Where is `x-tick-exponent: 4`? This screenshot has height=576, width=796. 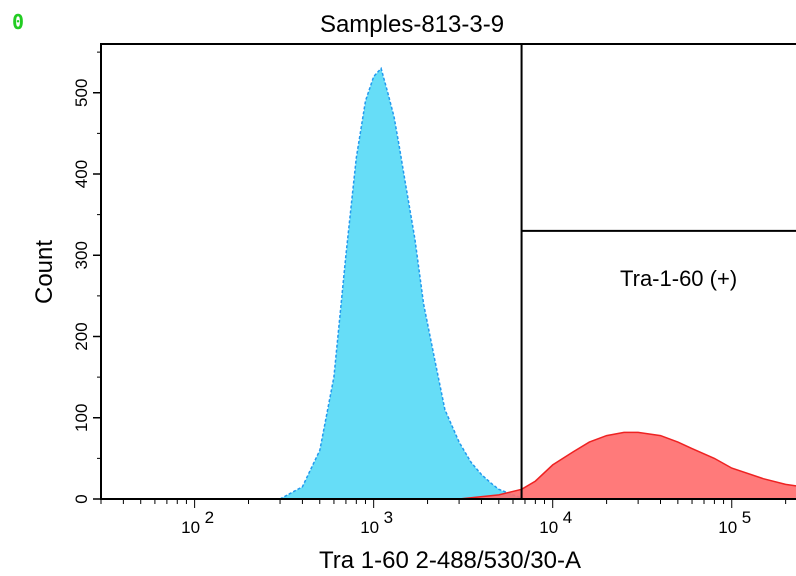
x-tick-exponent: 4 is located at coordinates (567, 517).